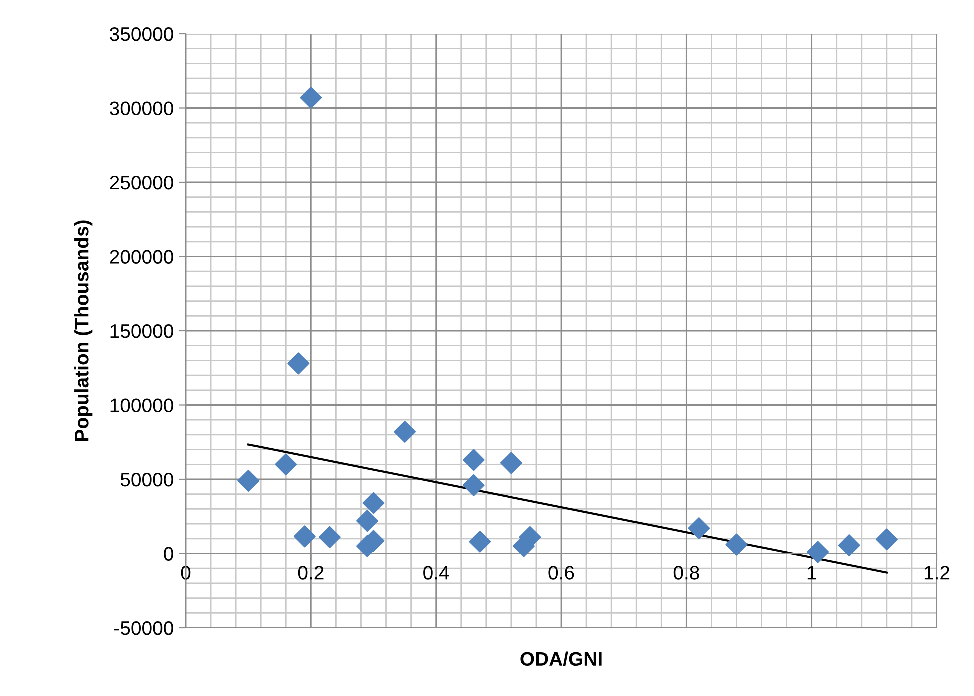 Image resolution: width=974 pixels, height=696 pixels. What do you see at coordinates (142, 34) in the screenshot?
I see `y-tick-label: 350000` at bounding box center [142, 34].